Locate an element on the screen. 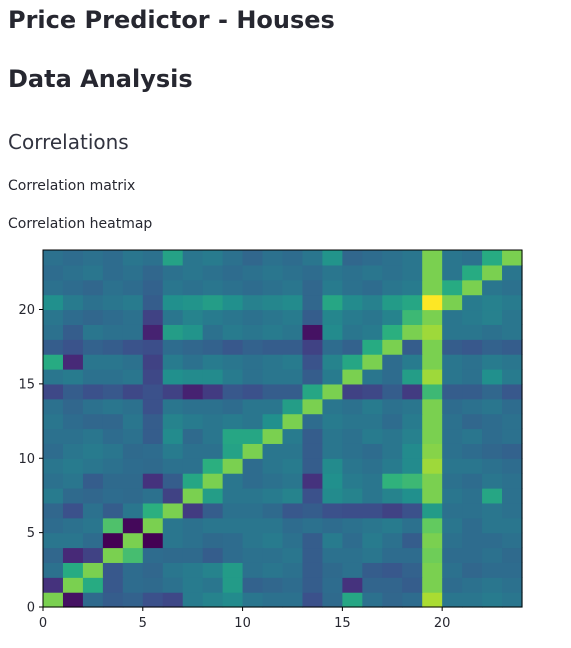 This screenshot has width=571, height=648. subsection-title: Correlations is located at coordinates (68, 142).